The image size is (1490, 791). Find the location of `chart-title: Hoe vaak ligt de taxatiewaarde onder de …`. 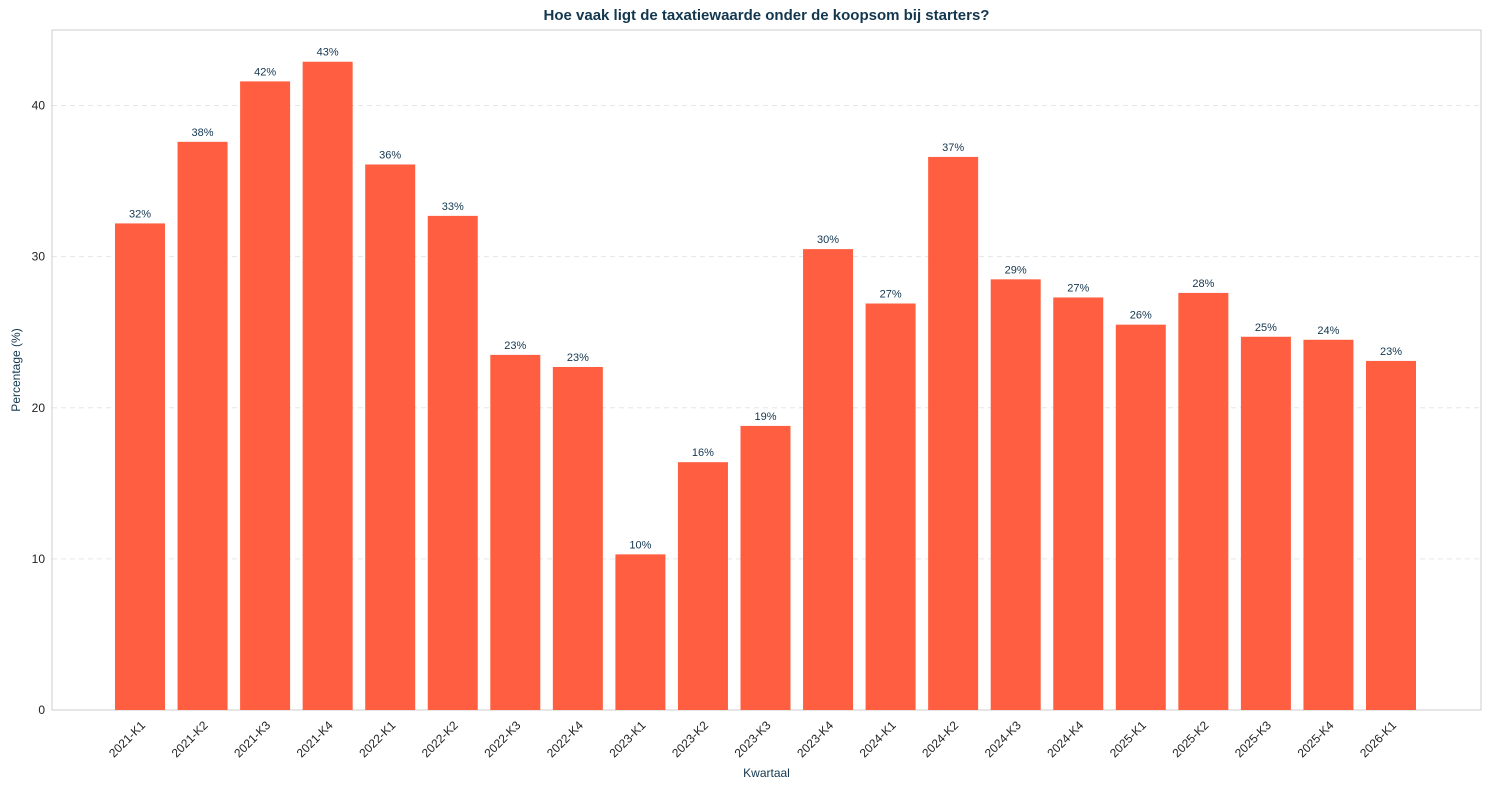

chart-title: Hoe vaak ligt de taxatiewaarde onder de … is located at coordinates (766, 15).